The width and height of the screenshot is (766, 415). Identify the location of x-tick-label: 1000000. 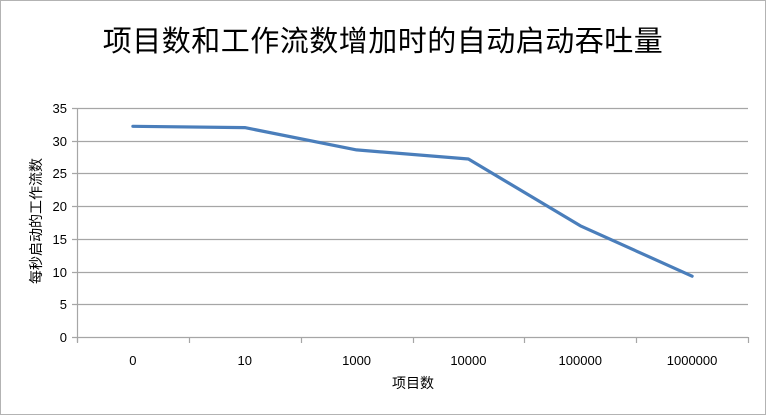
(692, 360).